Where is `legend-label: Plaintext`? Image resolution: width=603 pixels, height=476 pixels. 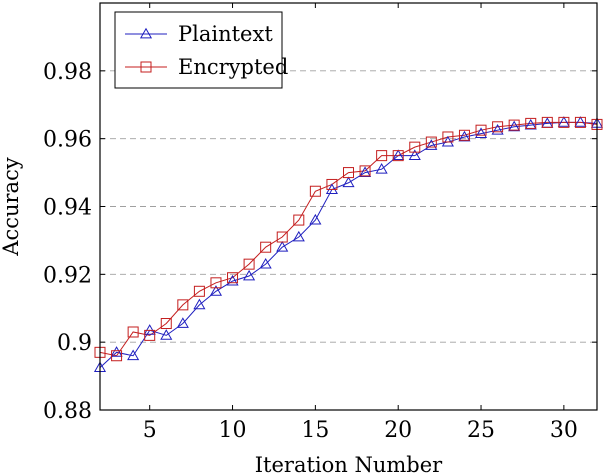
legend-label: Plaintext is located at coordinates (225, 34).